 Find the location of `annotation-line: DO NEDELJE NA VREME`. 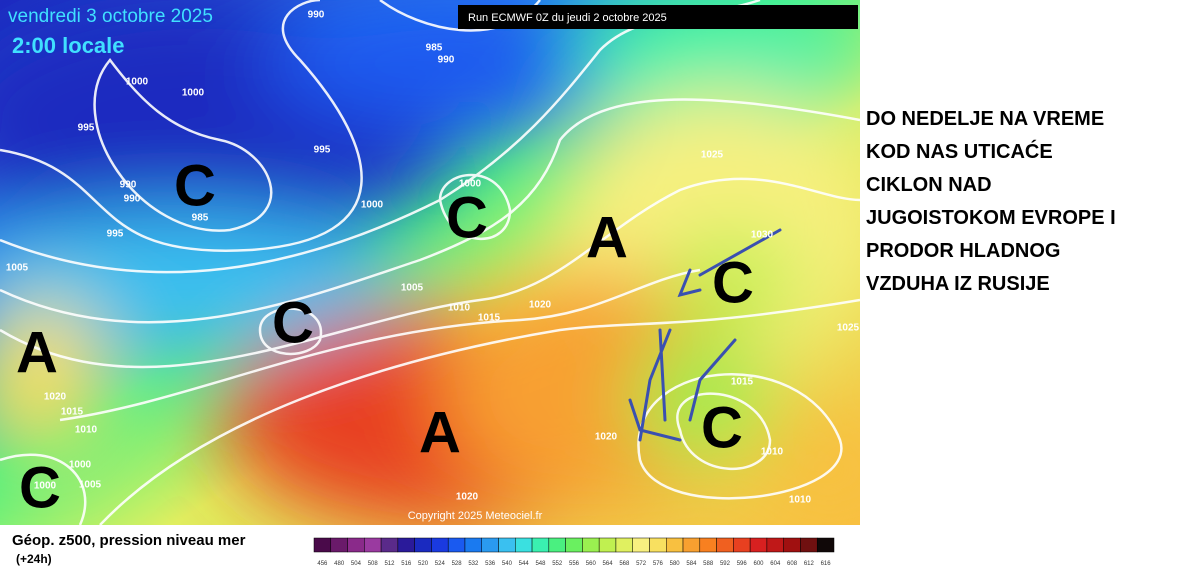

annotation-line: DO NEDELJE NA VREME is located at coordinates (985, 119).